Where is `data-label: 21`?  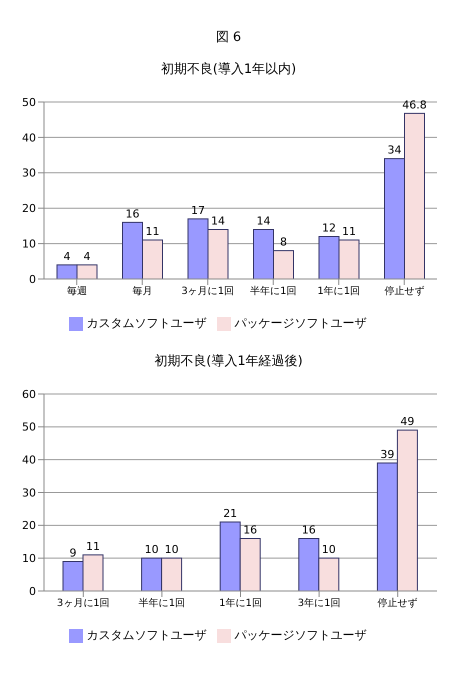
data-label: 21 is located at coordinates (230, 513).